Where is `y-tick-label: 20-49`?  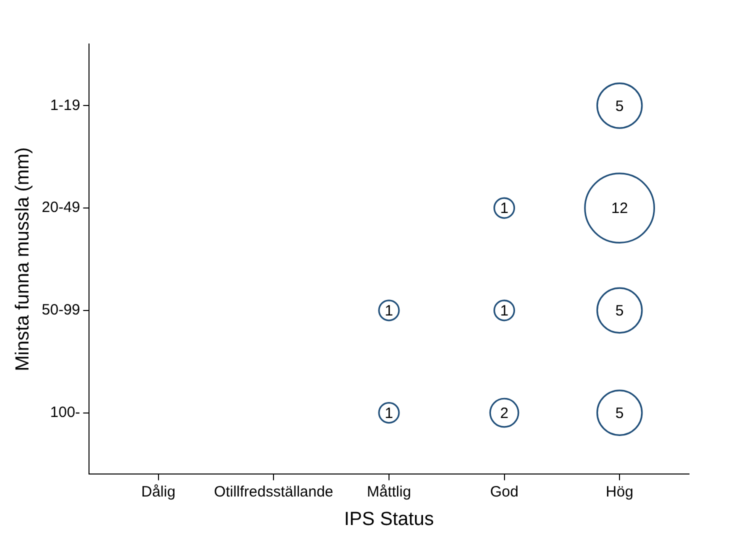
y-tick-label: 20-49 is located at coordinates (61, 207).